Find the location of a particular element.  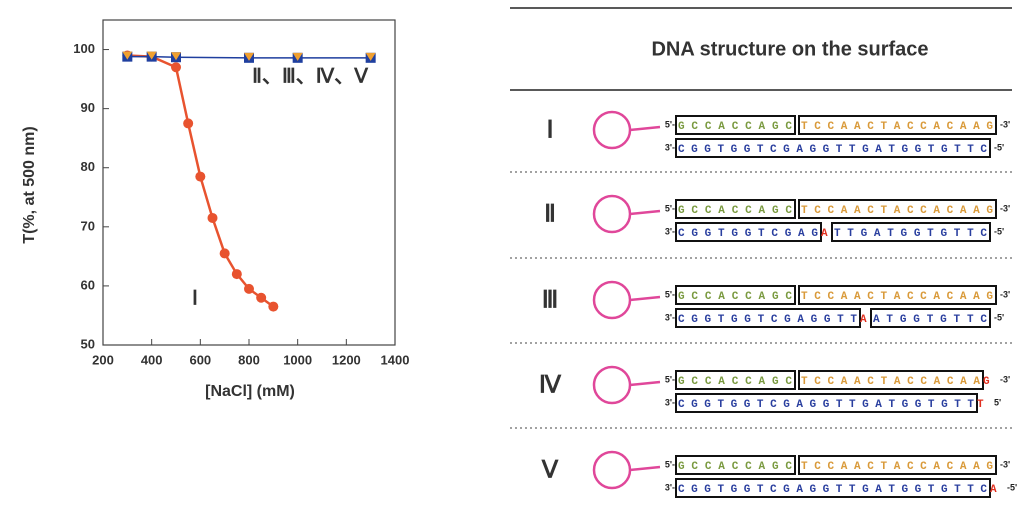

y-tick-label: 60 is located at coordinates (88, 284).